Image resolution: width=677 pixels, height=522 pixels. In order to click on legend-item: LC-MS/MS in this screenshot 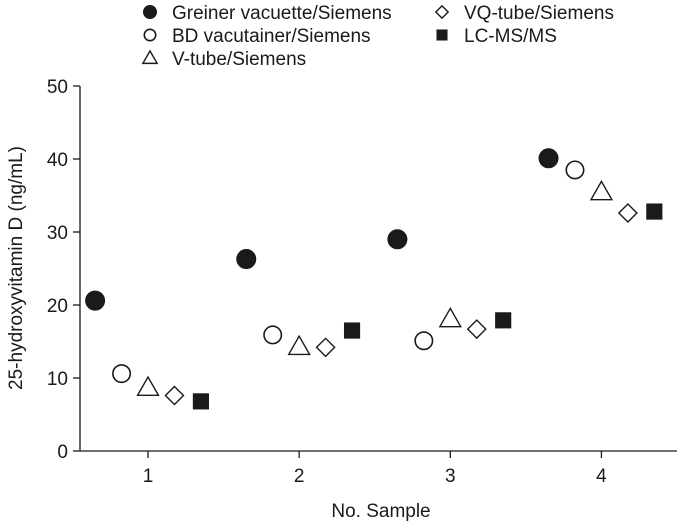, I will do `click(496, 36)`.